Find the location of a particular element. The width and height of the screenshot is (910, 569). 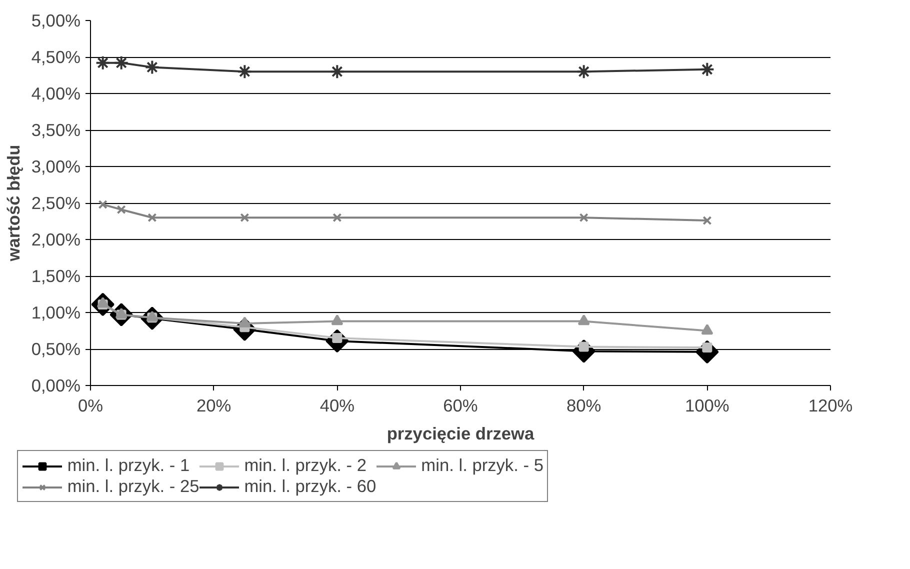

x-tick-label: 80% is located at coordinates (584, 406).